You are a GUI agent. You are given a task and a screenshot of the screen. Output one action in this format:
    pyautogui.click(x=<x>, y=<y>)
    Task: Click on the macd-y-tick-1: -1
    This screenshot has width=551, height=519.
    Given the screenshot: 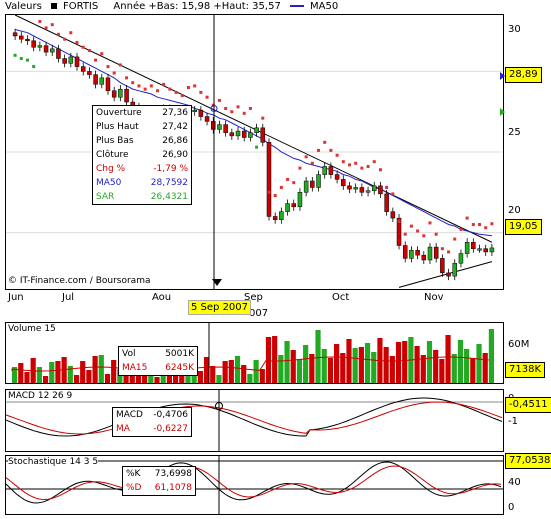 What is the action you would take?
    pyautogui.click(x=513, y=421)
    